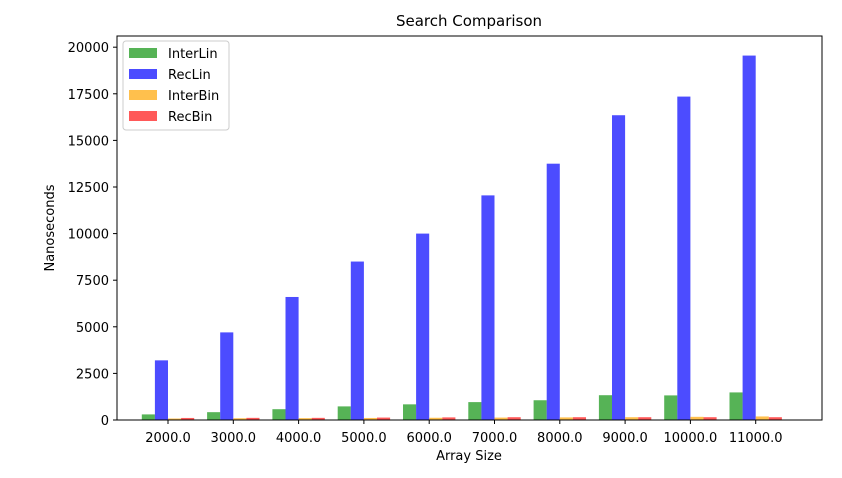 The image size is (842, 478). I want to click on x-tick-label: 3000.0, so click(234, 438).